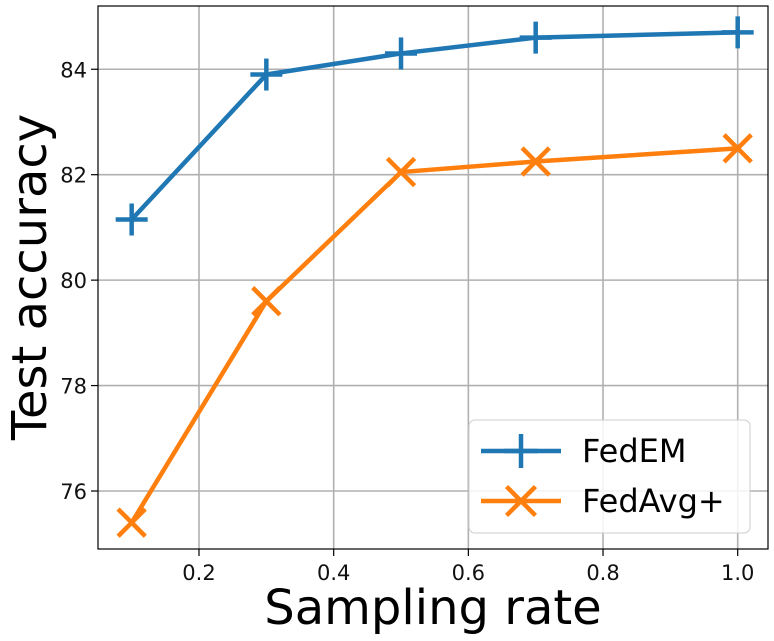 This screenshot has width=774, height=641. Describe the element at coordinates (73, 176) in the screenshot. I see `y-tick-label: 82` at that location.